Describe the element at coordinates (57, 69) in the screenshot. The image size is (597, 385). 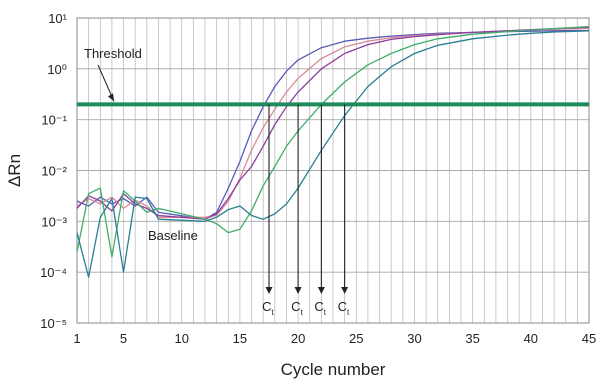
I see `y-tick-label: 10⁰` at that location.